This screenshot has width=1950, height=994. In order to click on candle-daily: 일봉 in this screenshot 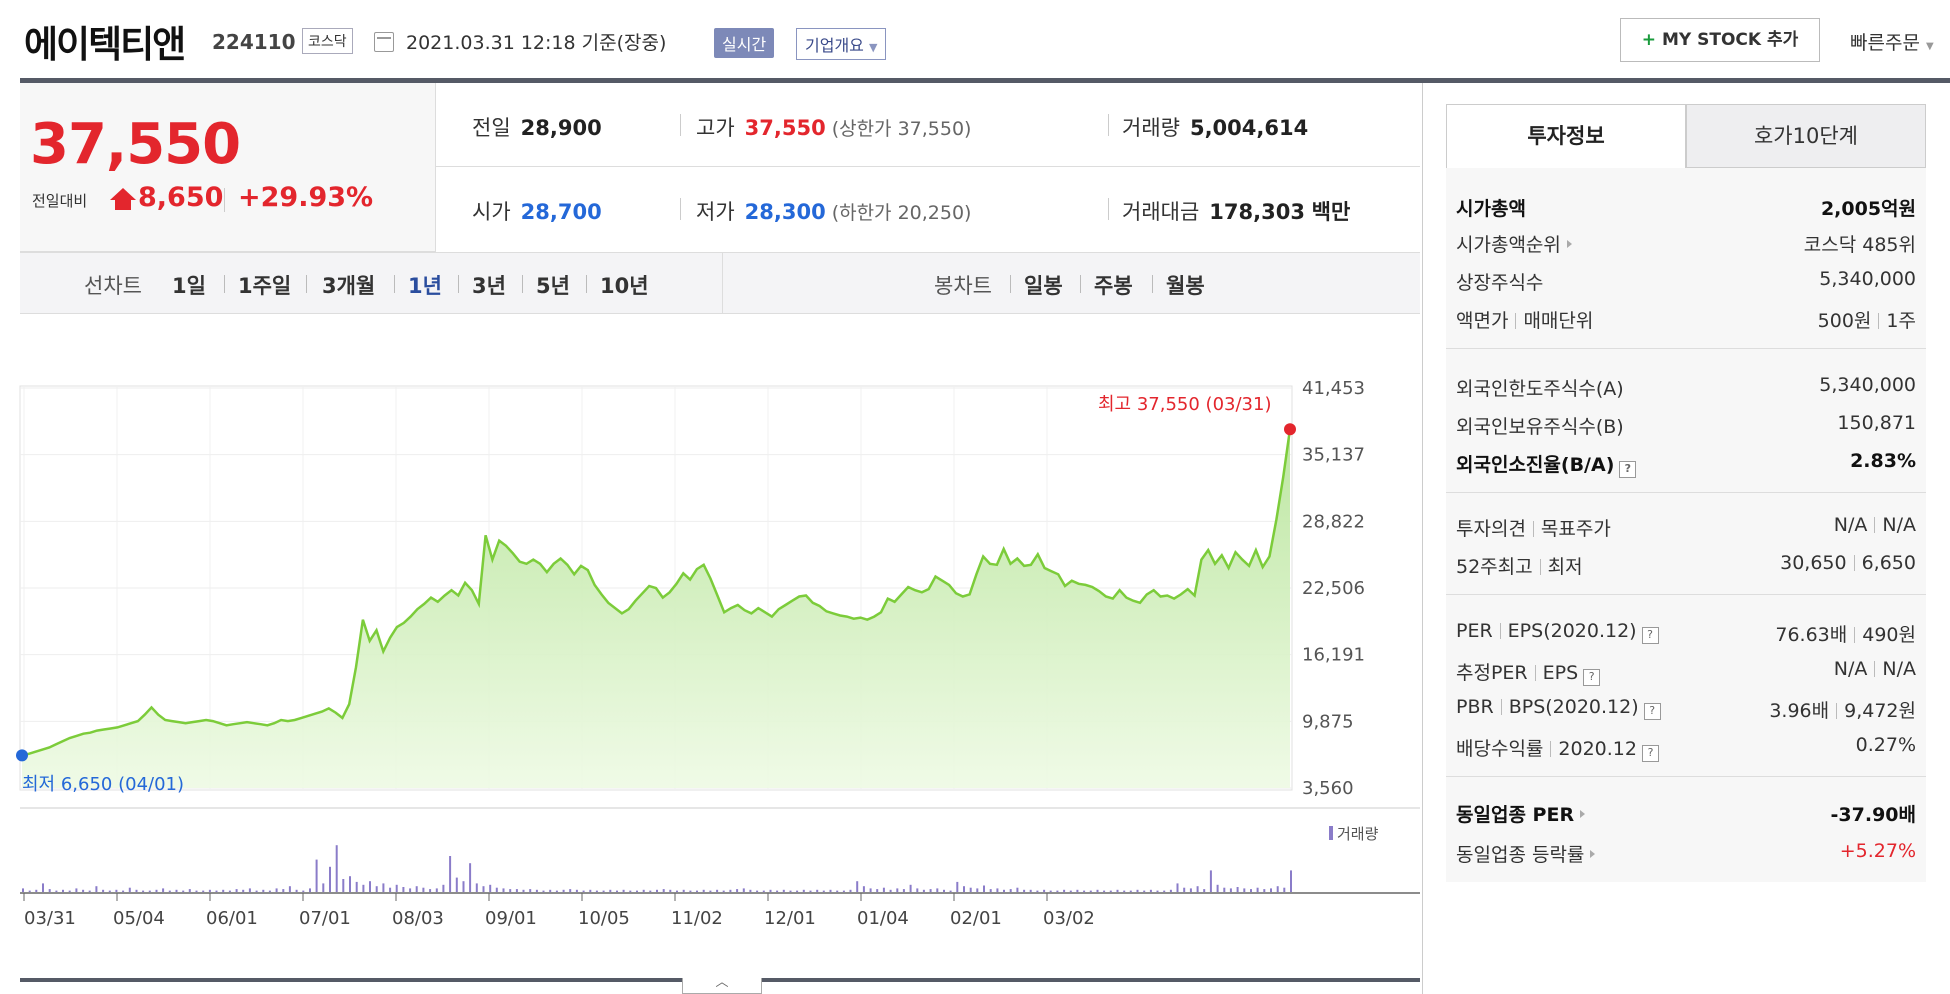, I will do `click(1043, 286)`.